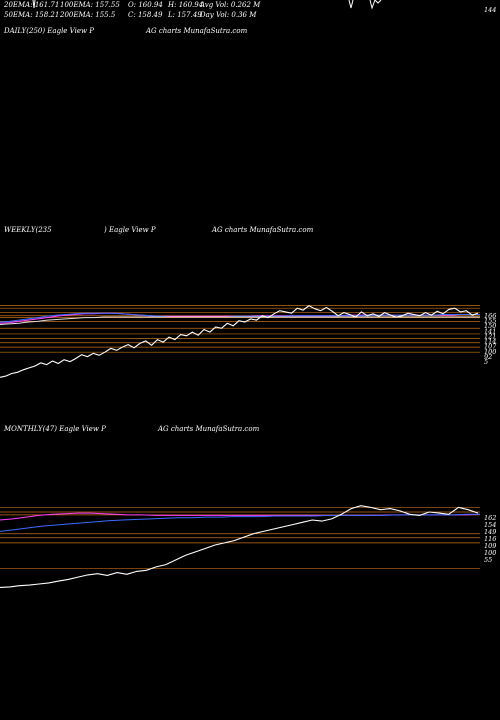  I want to click on weekly-watermark: AG charts MunafaSutra.com, so click(263, 230).